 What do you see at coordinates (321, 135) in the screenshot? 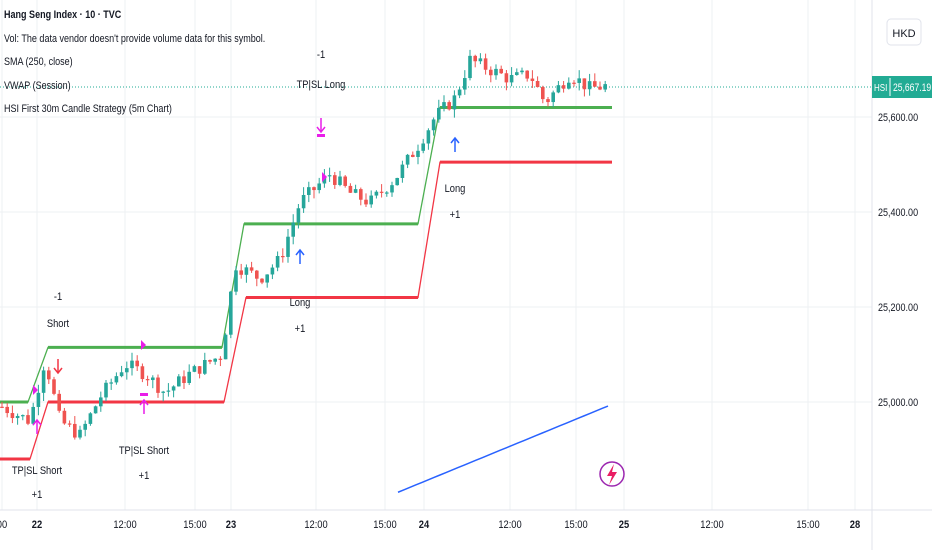
I see `exit-marker` at bounding box center [321, 135].